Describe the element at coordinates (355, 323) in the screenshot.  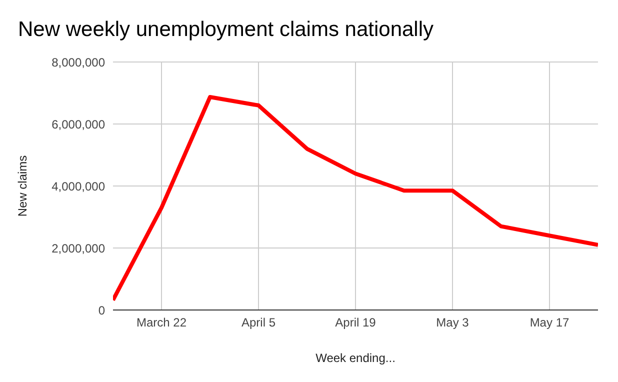
I see `x-tick-label: April 19` at that location.